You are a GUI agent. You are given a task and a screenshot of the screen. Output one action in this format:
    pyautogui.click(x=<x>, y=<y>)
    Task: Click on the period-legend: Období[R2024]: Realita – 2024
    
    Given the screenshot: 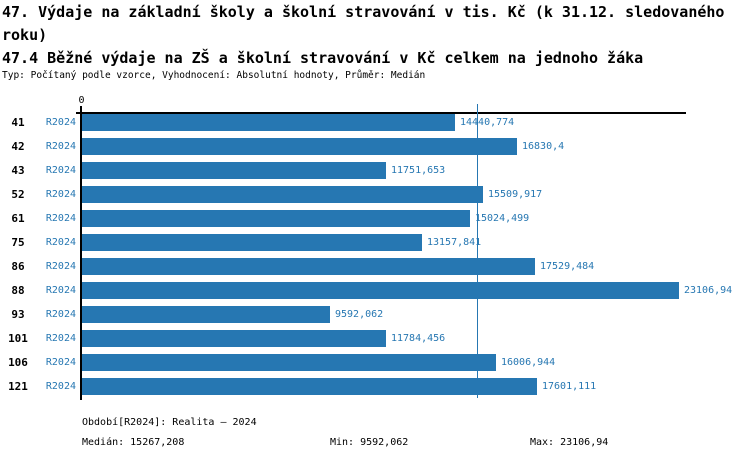 What is the action you would take?
    pyautogui.click(x=169, y=422)
    